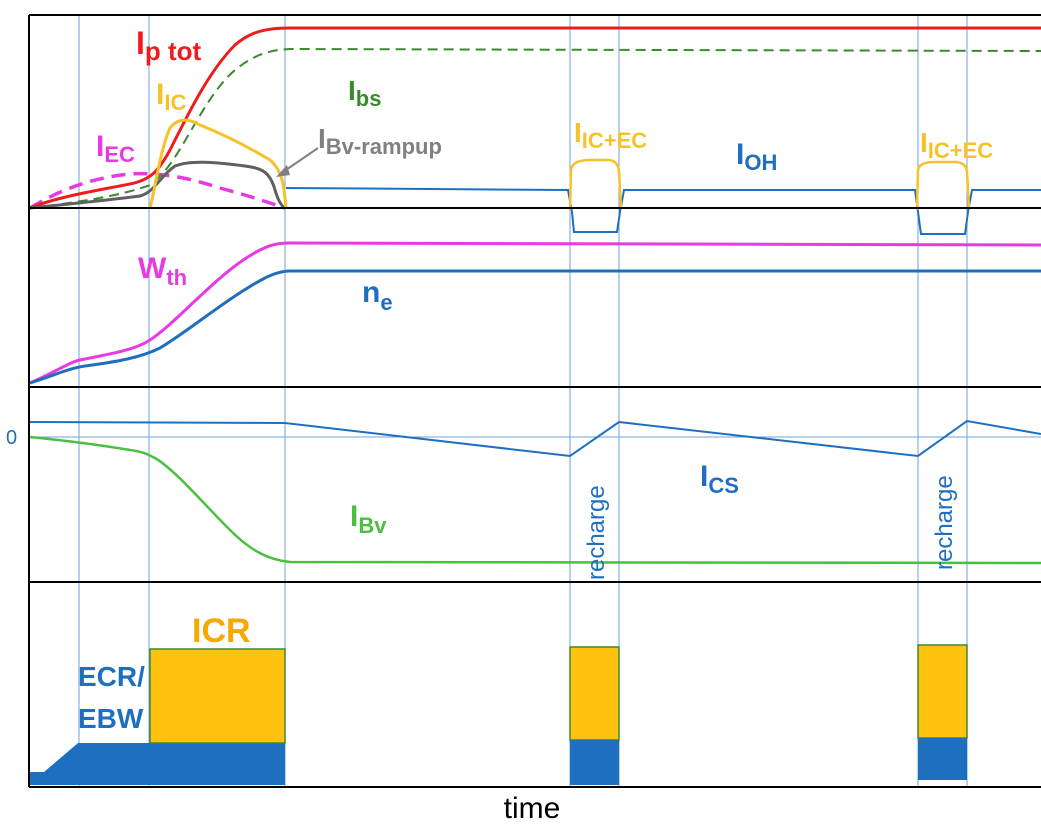 Image resolution: width=1041 pixels, height=825 pixels. I want to click on i-oh-curve, so click(663, 211).